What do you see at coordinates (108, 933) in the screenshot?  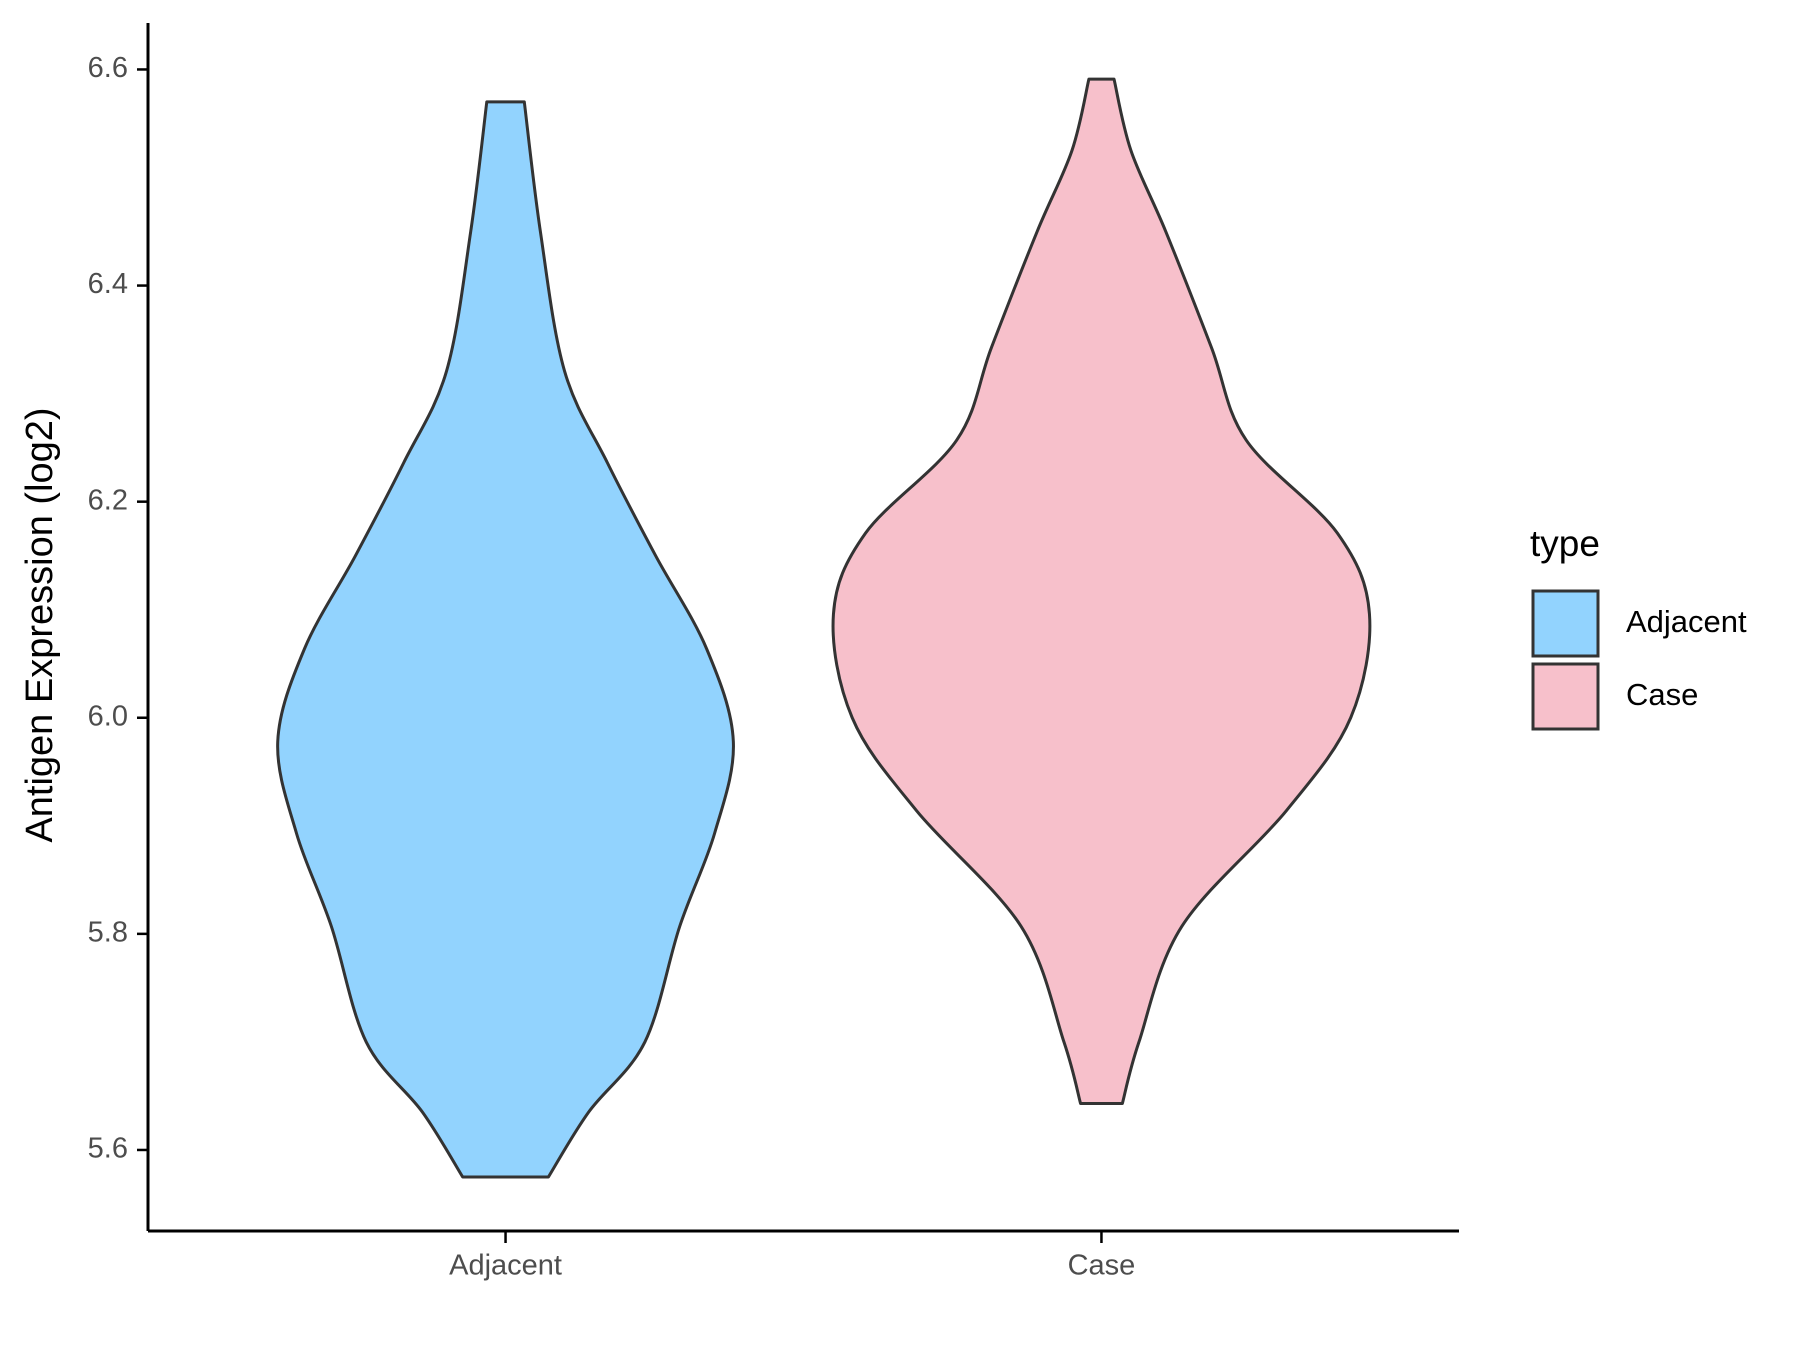 I see `y-tick-label: 5.8` at bounding box center [108, 933].